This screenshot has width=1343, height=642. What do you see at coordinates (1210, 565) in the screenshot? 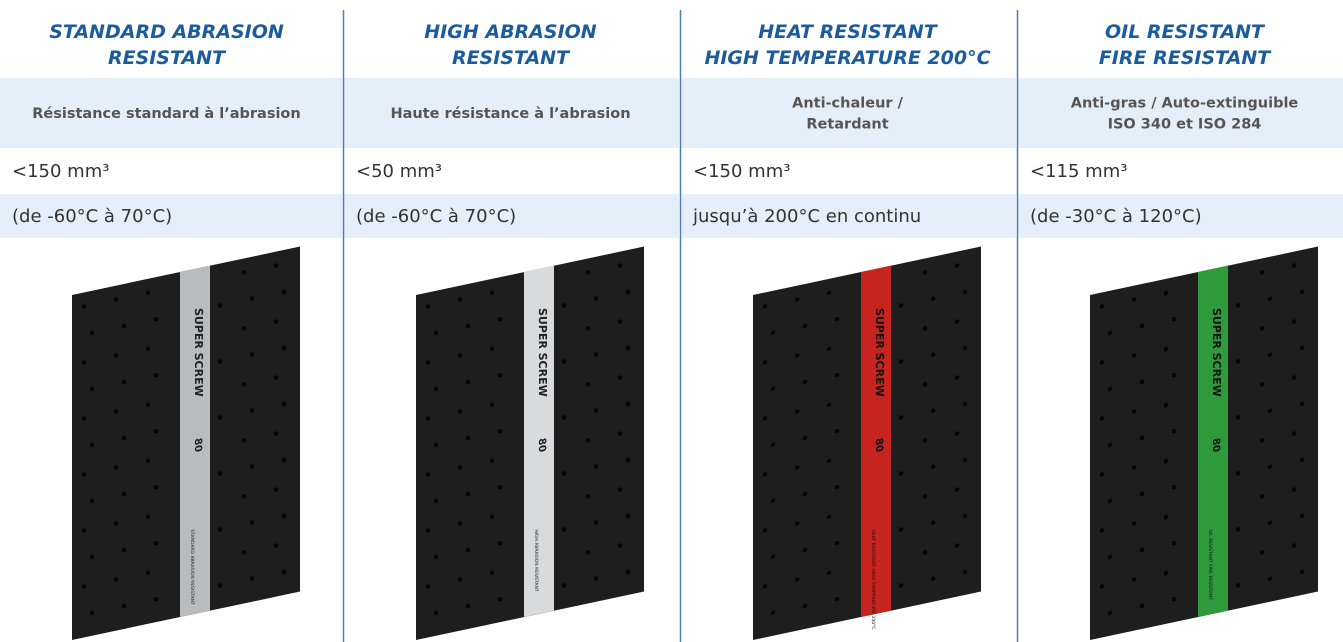
I see `belt-stripe-label: OIL RESISTANT FIRE RESISTANT` at bounding box center [1210, 565].